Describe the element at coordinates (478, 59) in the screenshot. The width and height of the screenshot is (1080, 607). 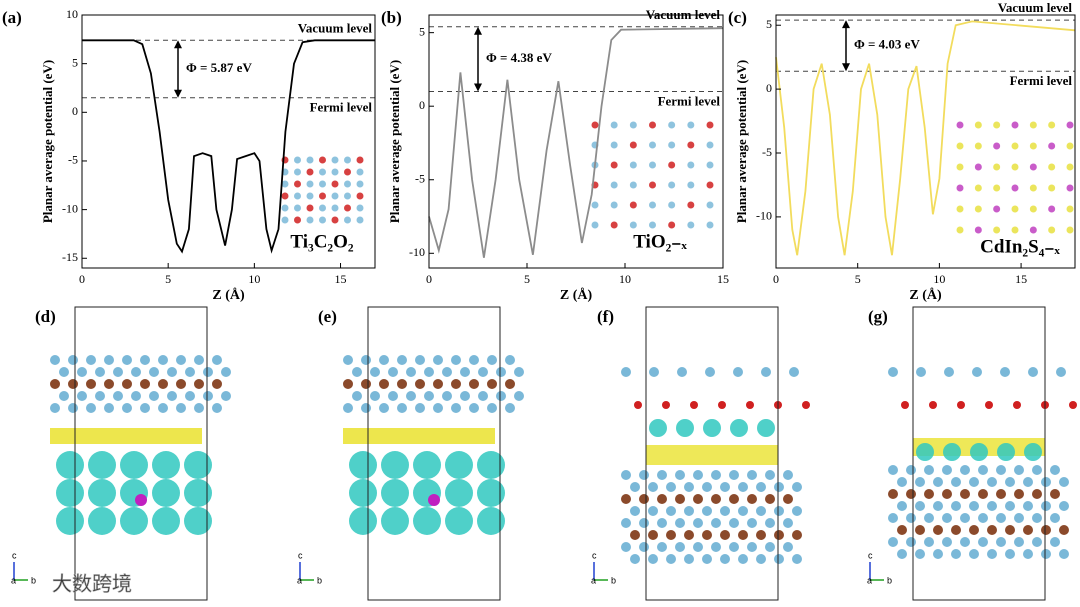
I see `arrow-head` at that location.